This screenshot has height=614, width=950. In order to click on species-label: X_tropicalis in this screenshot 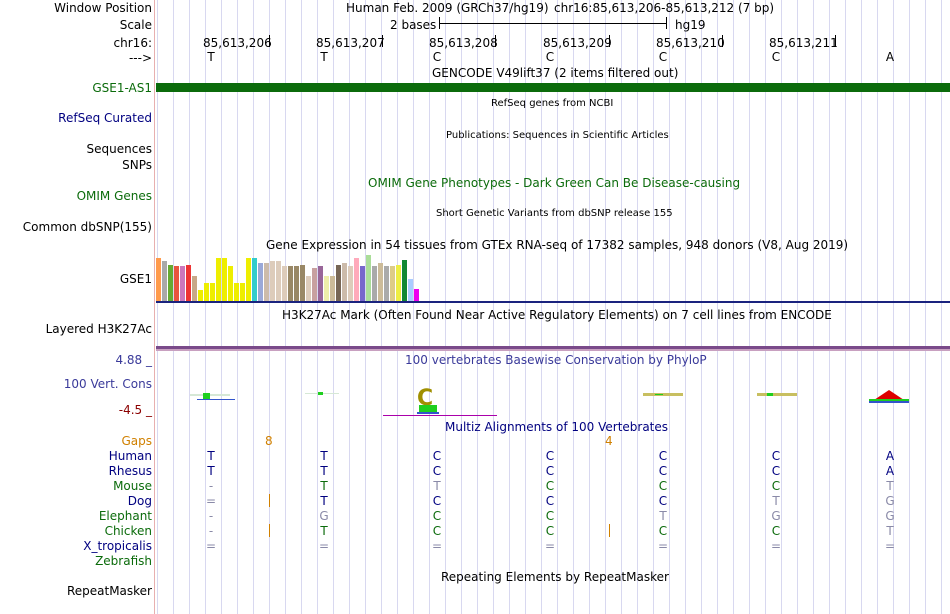, I will do `click(117, 546)`.